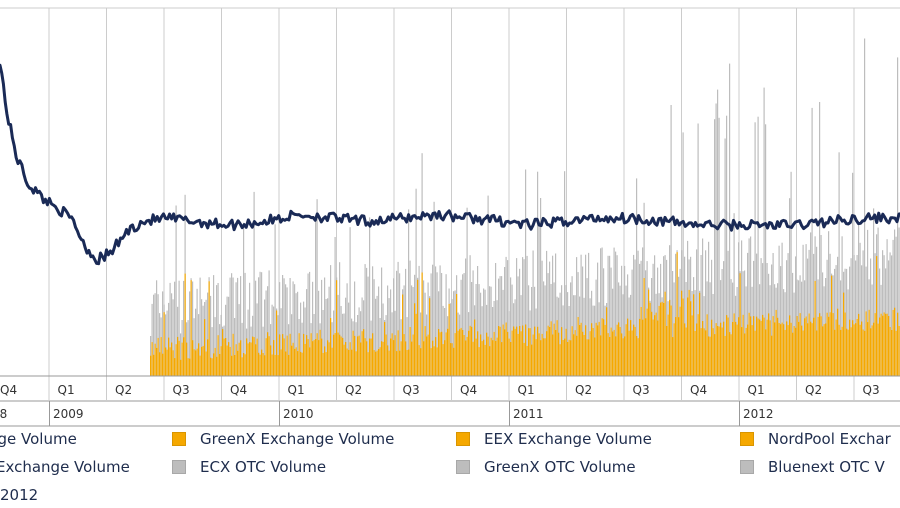 This screenshot has width=900, height=508. I want to click on legend-item: GreenX OTC Volume, so click(546, 467).